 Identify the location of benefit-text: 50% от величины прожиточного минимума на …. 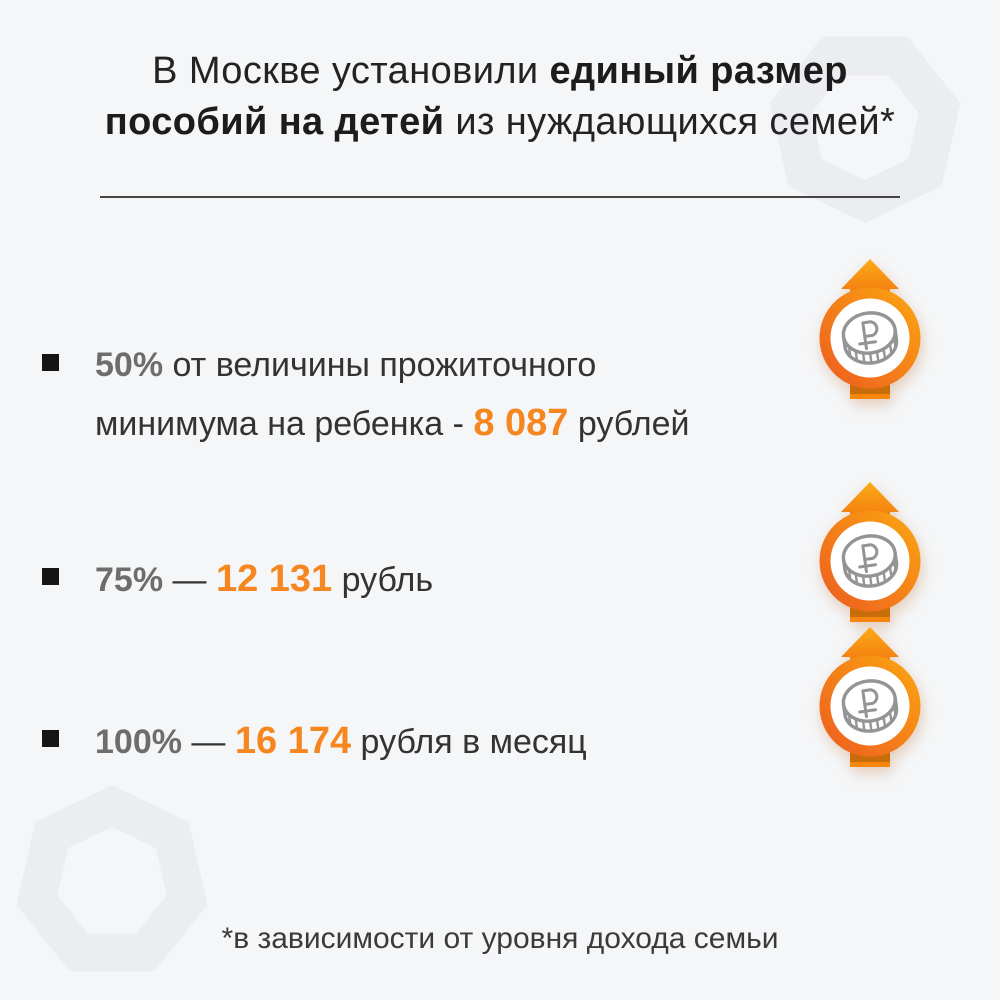
(392, 394).